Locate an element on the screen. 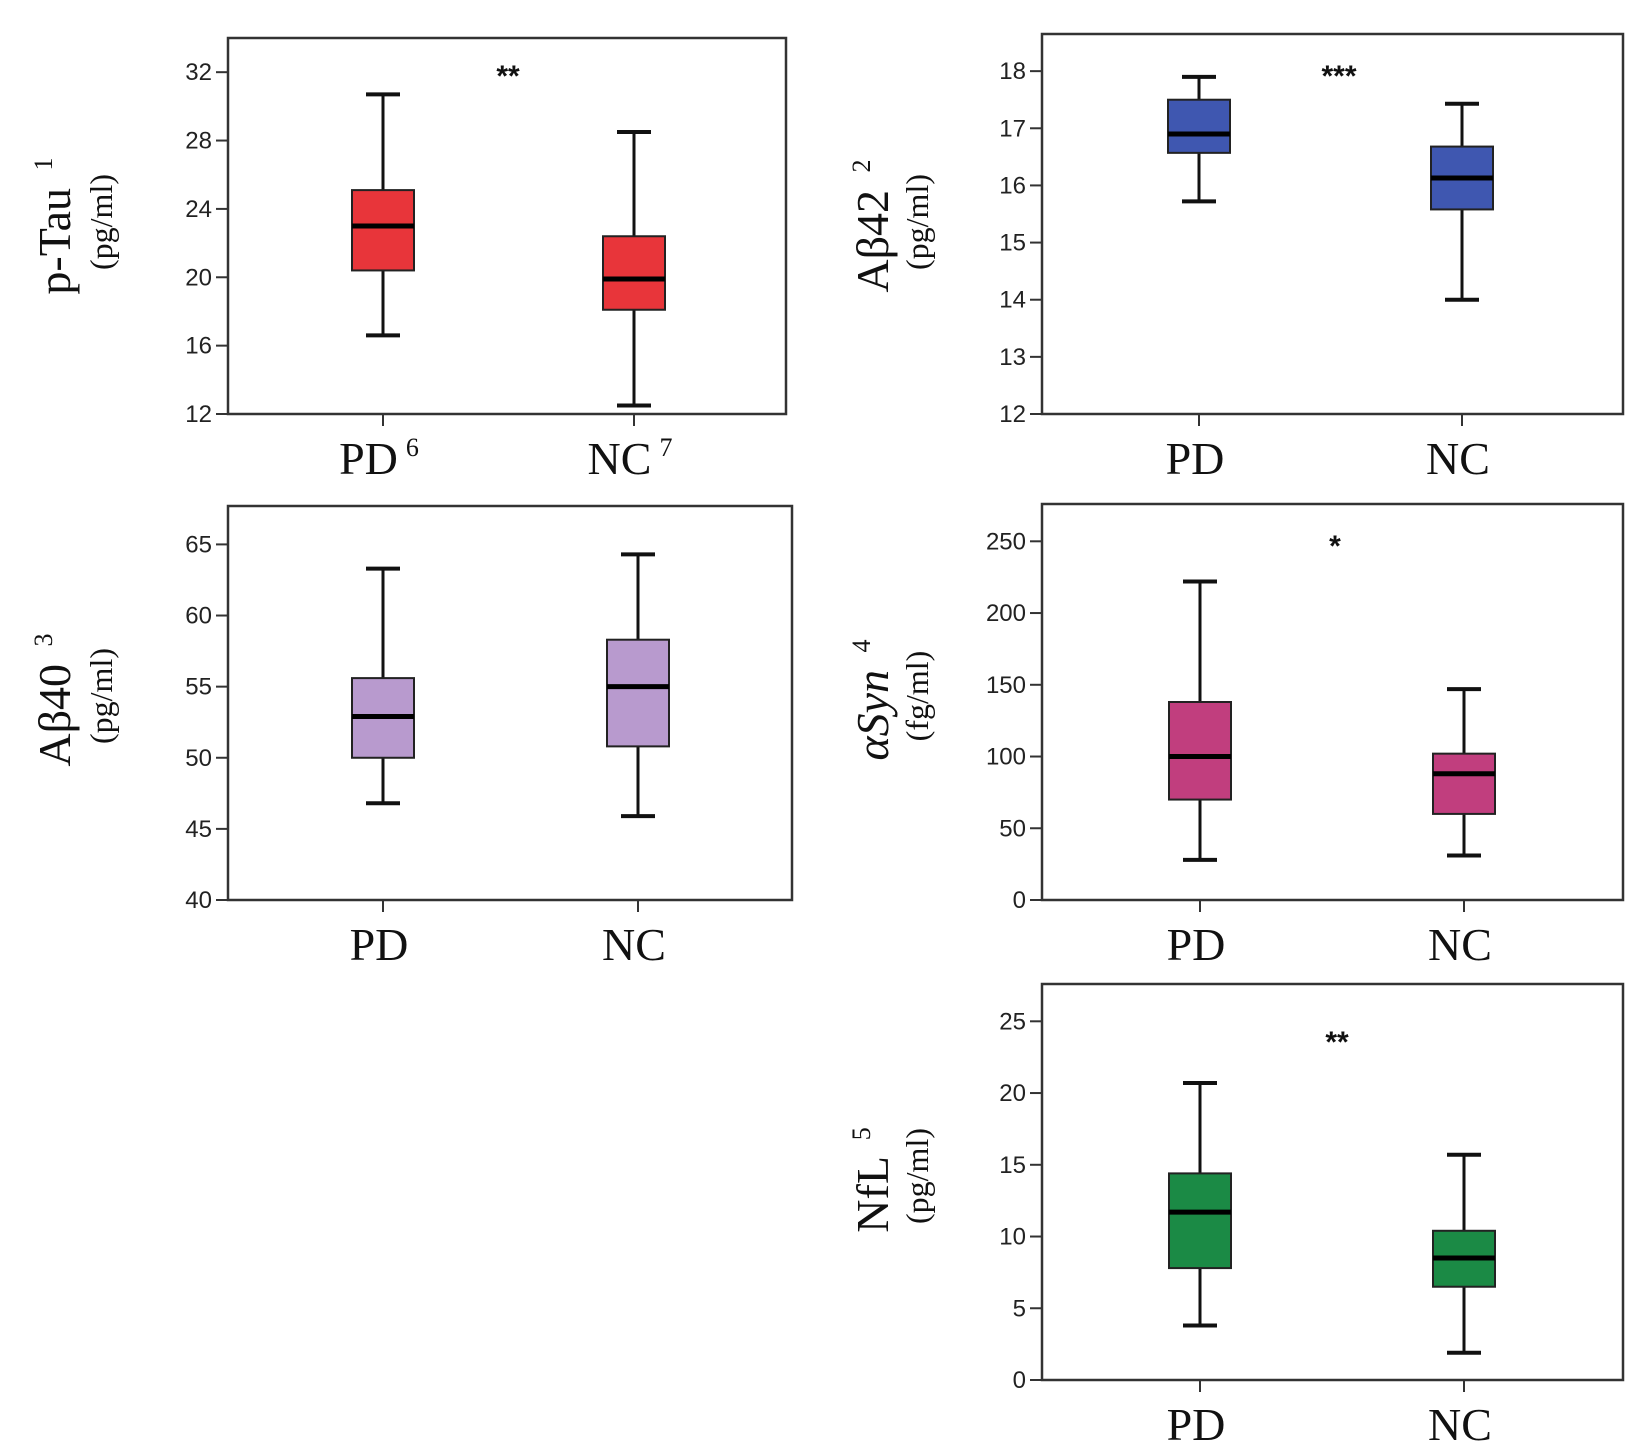 The width and height of the screenshot is (1650, 1454). y-tick-label: 32 is located at coordinates (198, 72).